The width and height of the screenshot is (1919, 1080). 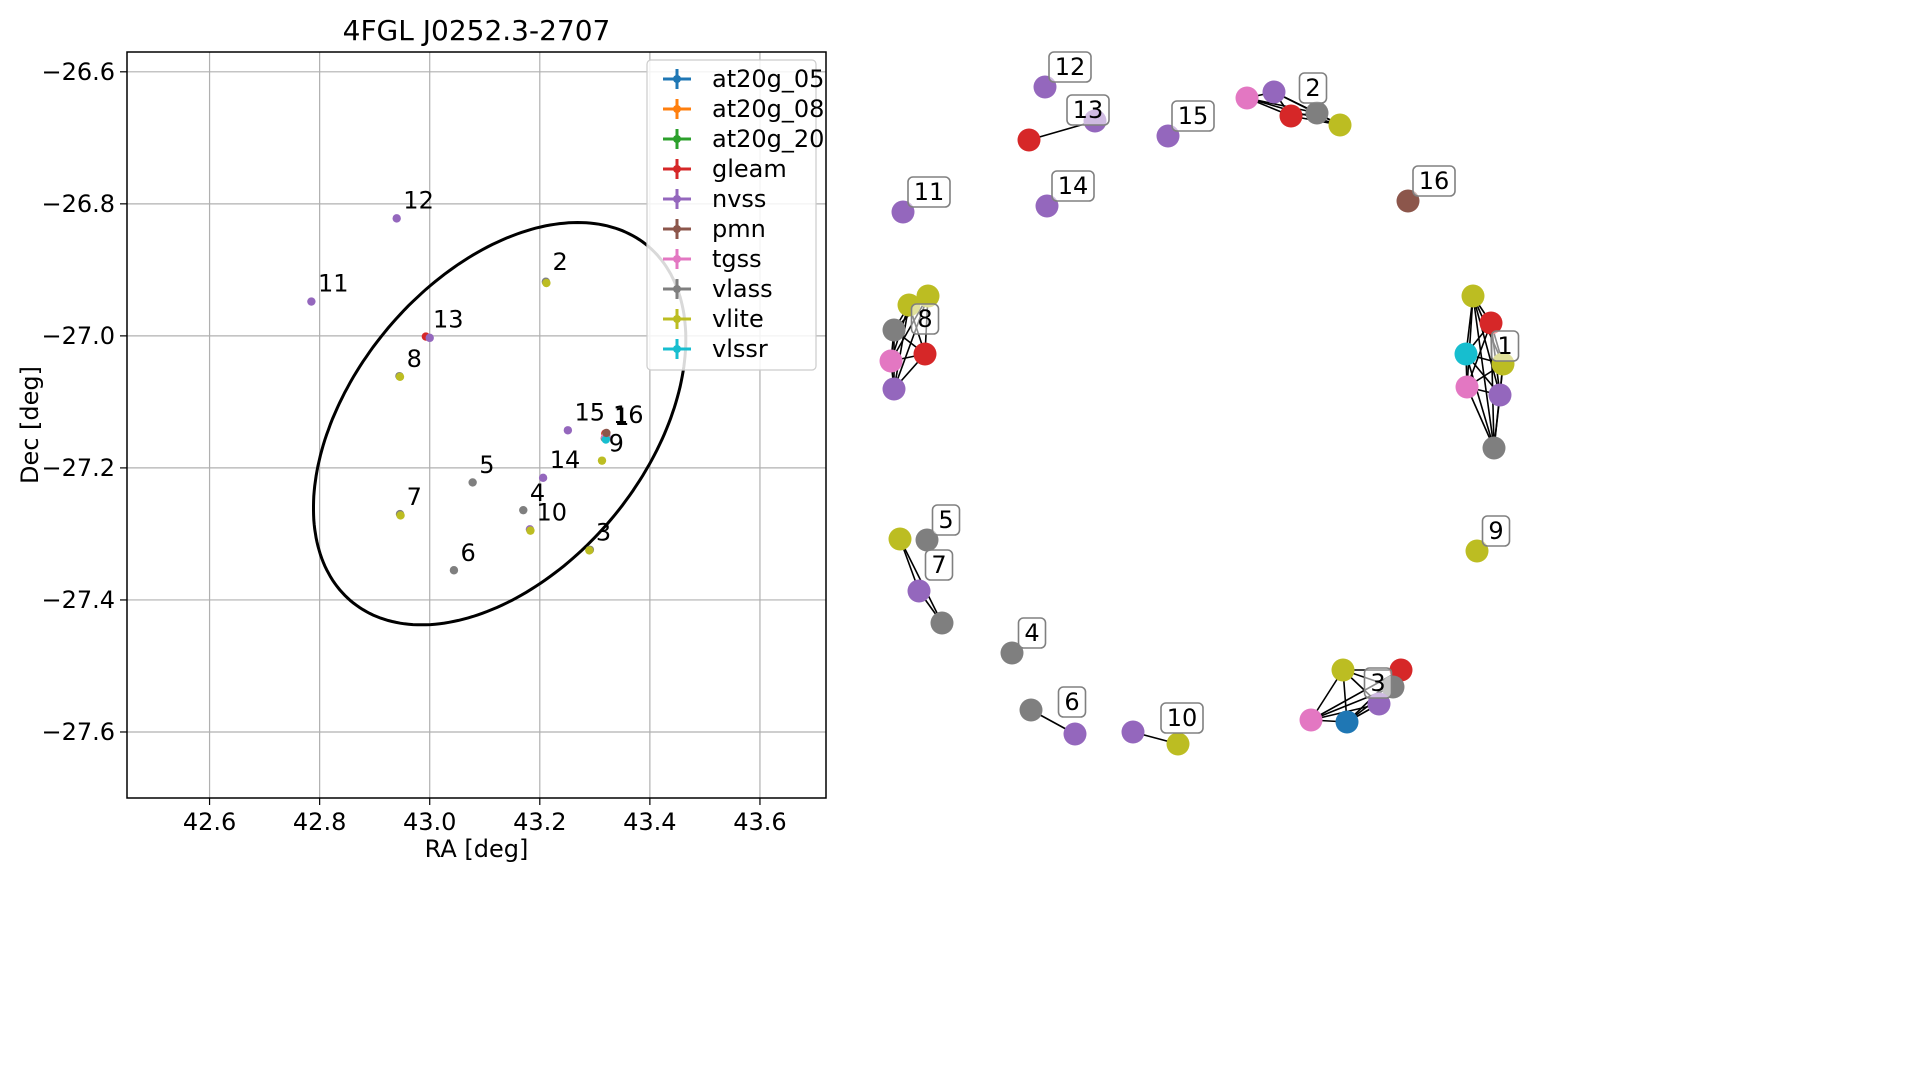 I want to click on network-label: 3, so click(x=1378, y=683).